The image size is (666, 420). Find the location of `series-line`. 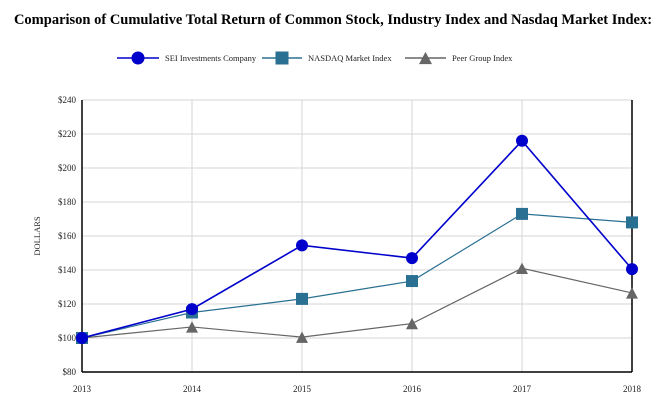

series-line is located at coordinates (357, 303).